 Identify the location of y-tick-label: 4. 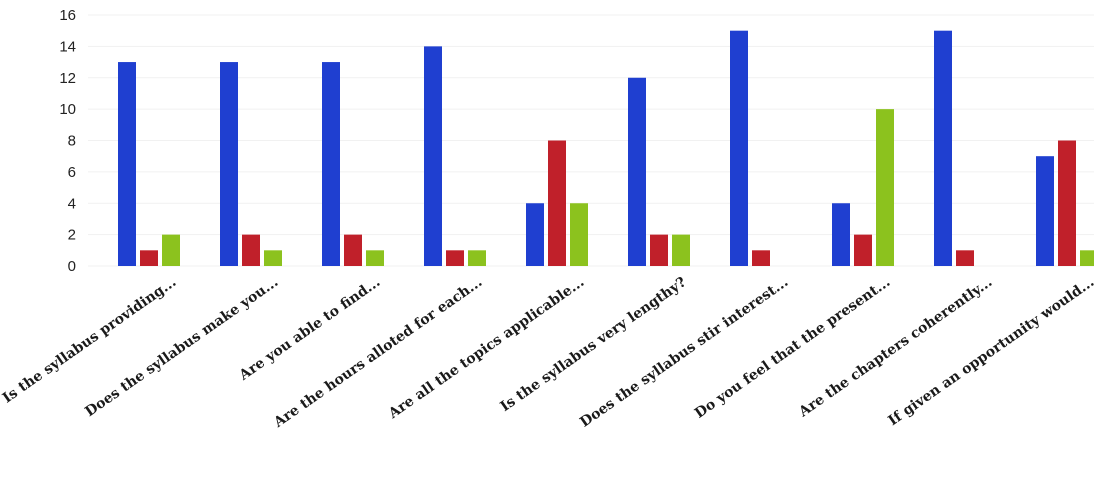
(72, 203).